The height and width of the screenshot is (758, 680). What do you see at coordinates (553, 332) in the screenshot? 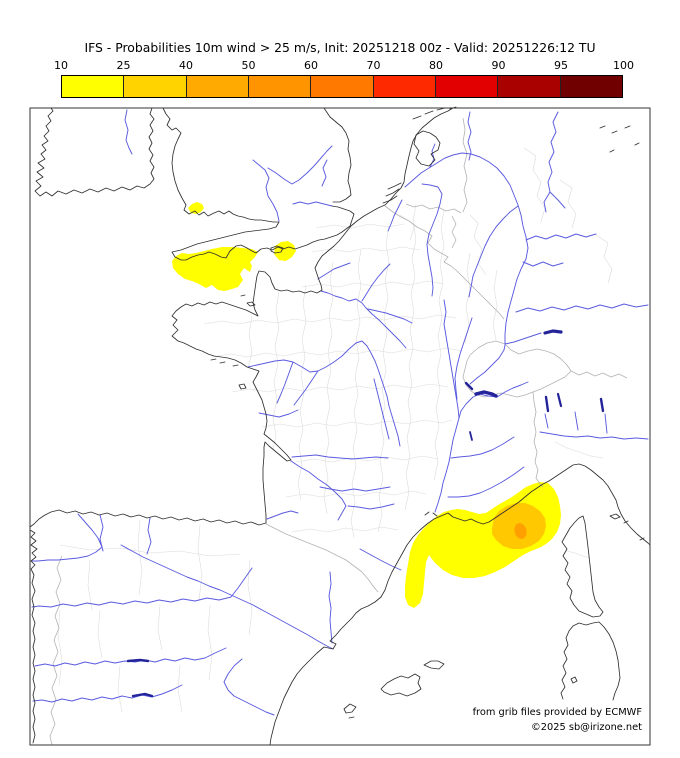
I see `lake-constance` at bounding box center [553, 332].